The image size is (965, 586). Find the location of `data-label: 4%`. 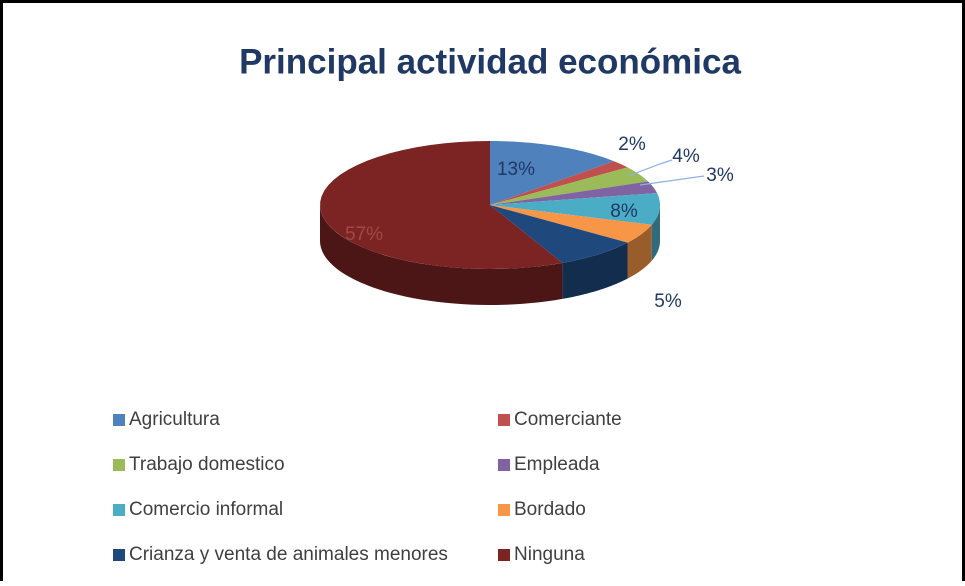

data-label: 4% is located at coordinates (686, 156).